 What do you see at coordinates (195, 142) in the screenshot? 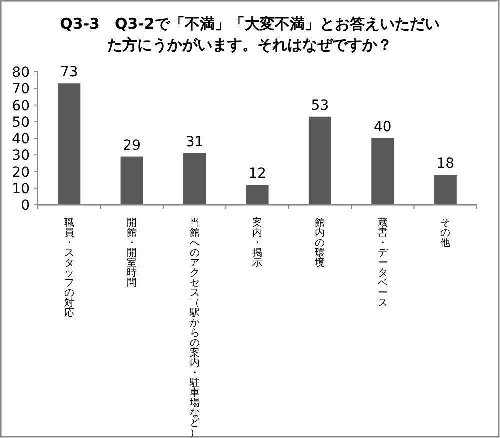
I see `data-label: 31` at bounding box center [195, 142].